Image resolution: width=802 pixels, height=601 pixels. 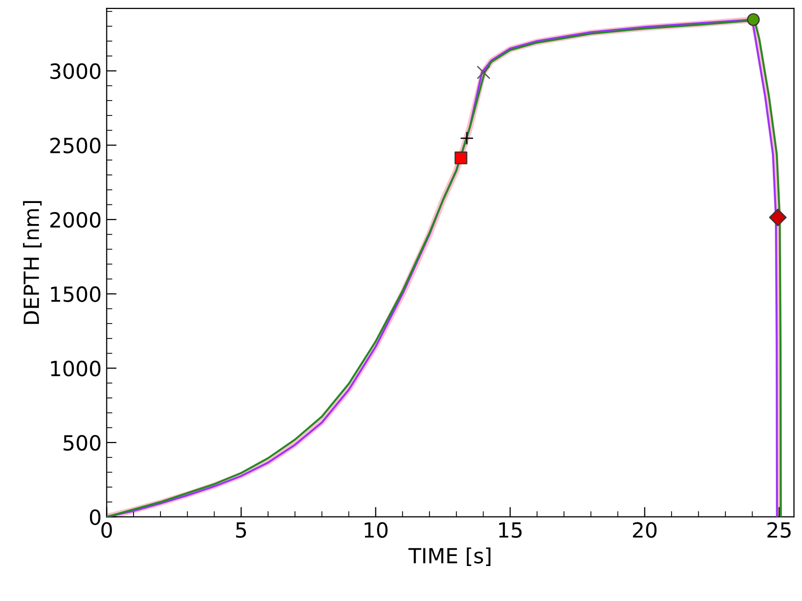 What do you see at coordinates (644, 530) in the screenshot?
I see `x-tick-label: 20` at bounding box center [644, 530].